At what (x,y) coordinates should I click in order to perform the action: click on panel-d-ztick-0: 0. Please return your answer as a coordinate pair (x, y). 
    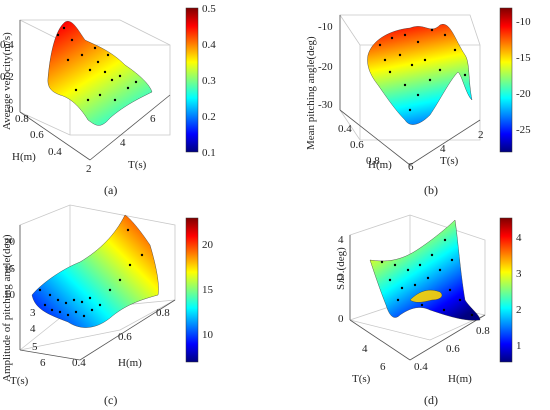
    Looking at the image, I should click on (341, 319).